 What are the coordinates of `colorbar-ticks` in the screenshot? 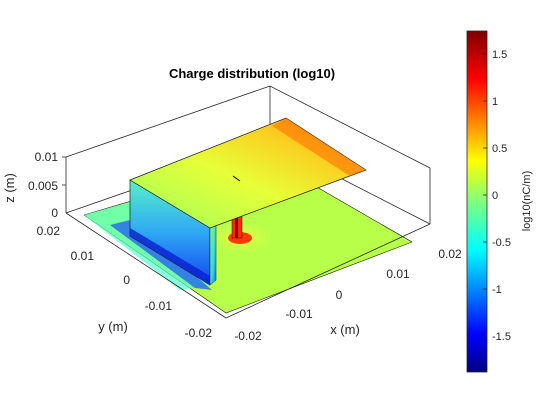 It's located at (485, 195).